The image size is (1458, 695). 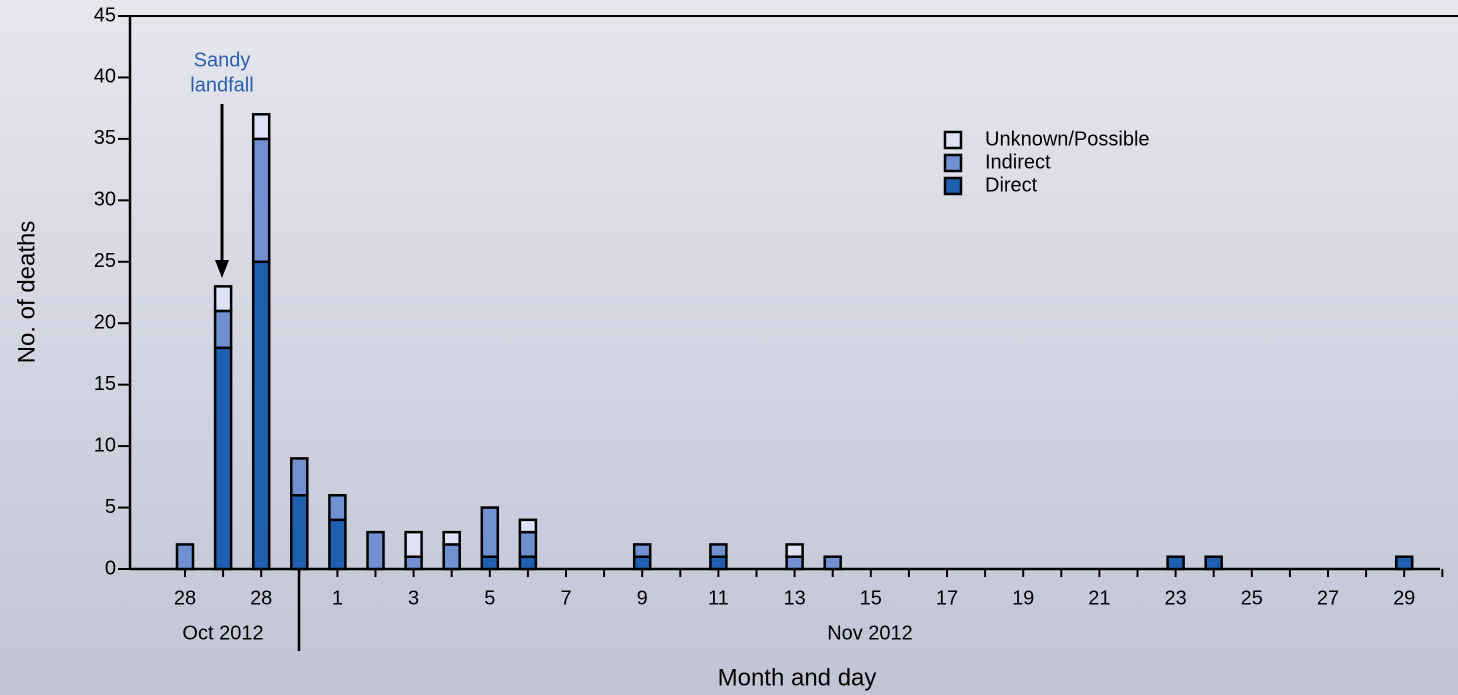 I want to click on x-axis-label: Month and day, so click(x=797, y=677).